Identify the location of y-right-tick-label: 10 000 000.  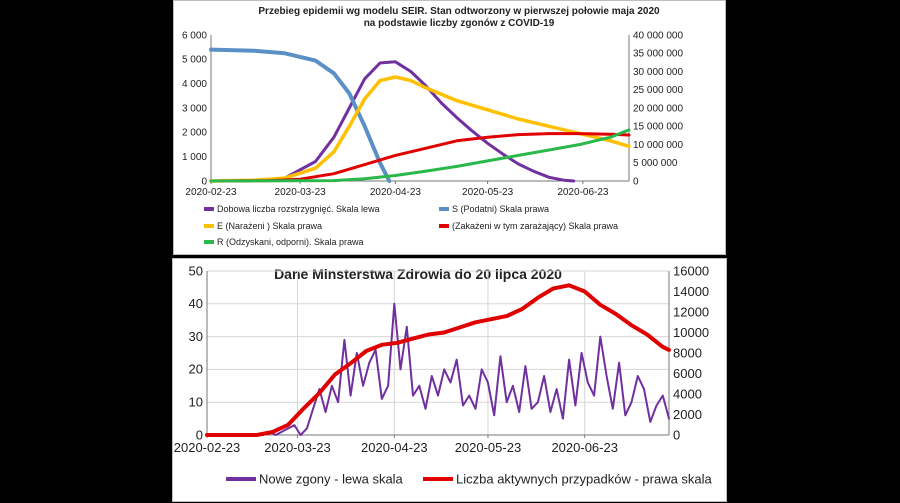
(658, 145).